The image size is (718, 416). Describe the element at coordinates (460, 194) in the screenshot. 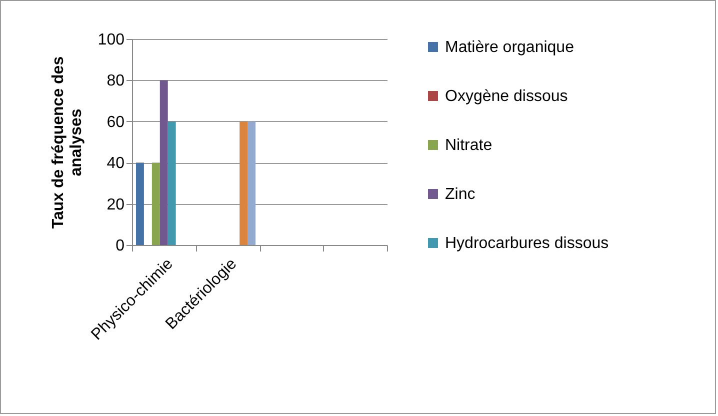

I see `legend-label: Zinc` at that location.